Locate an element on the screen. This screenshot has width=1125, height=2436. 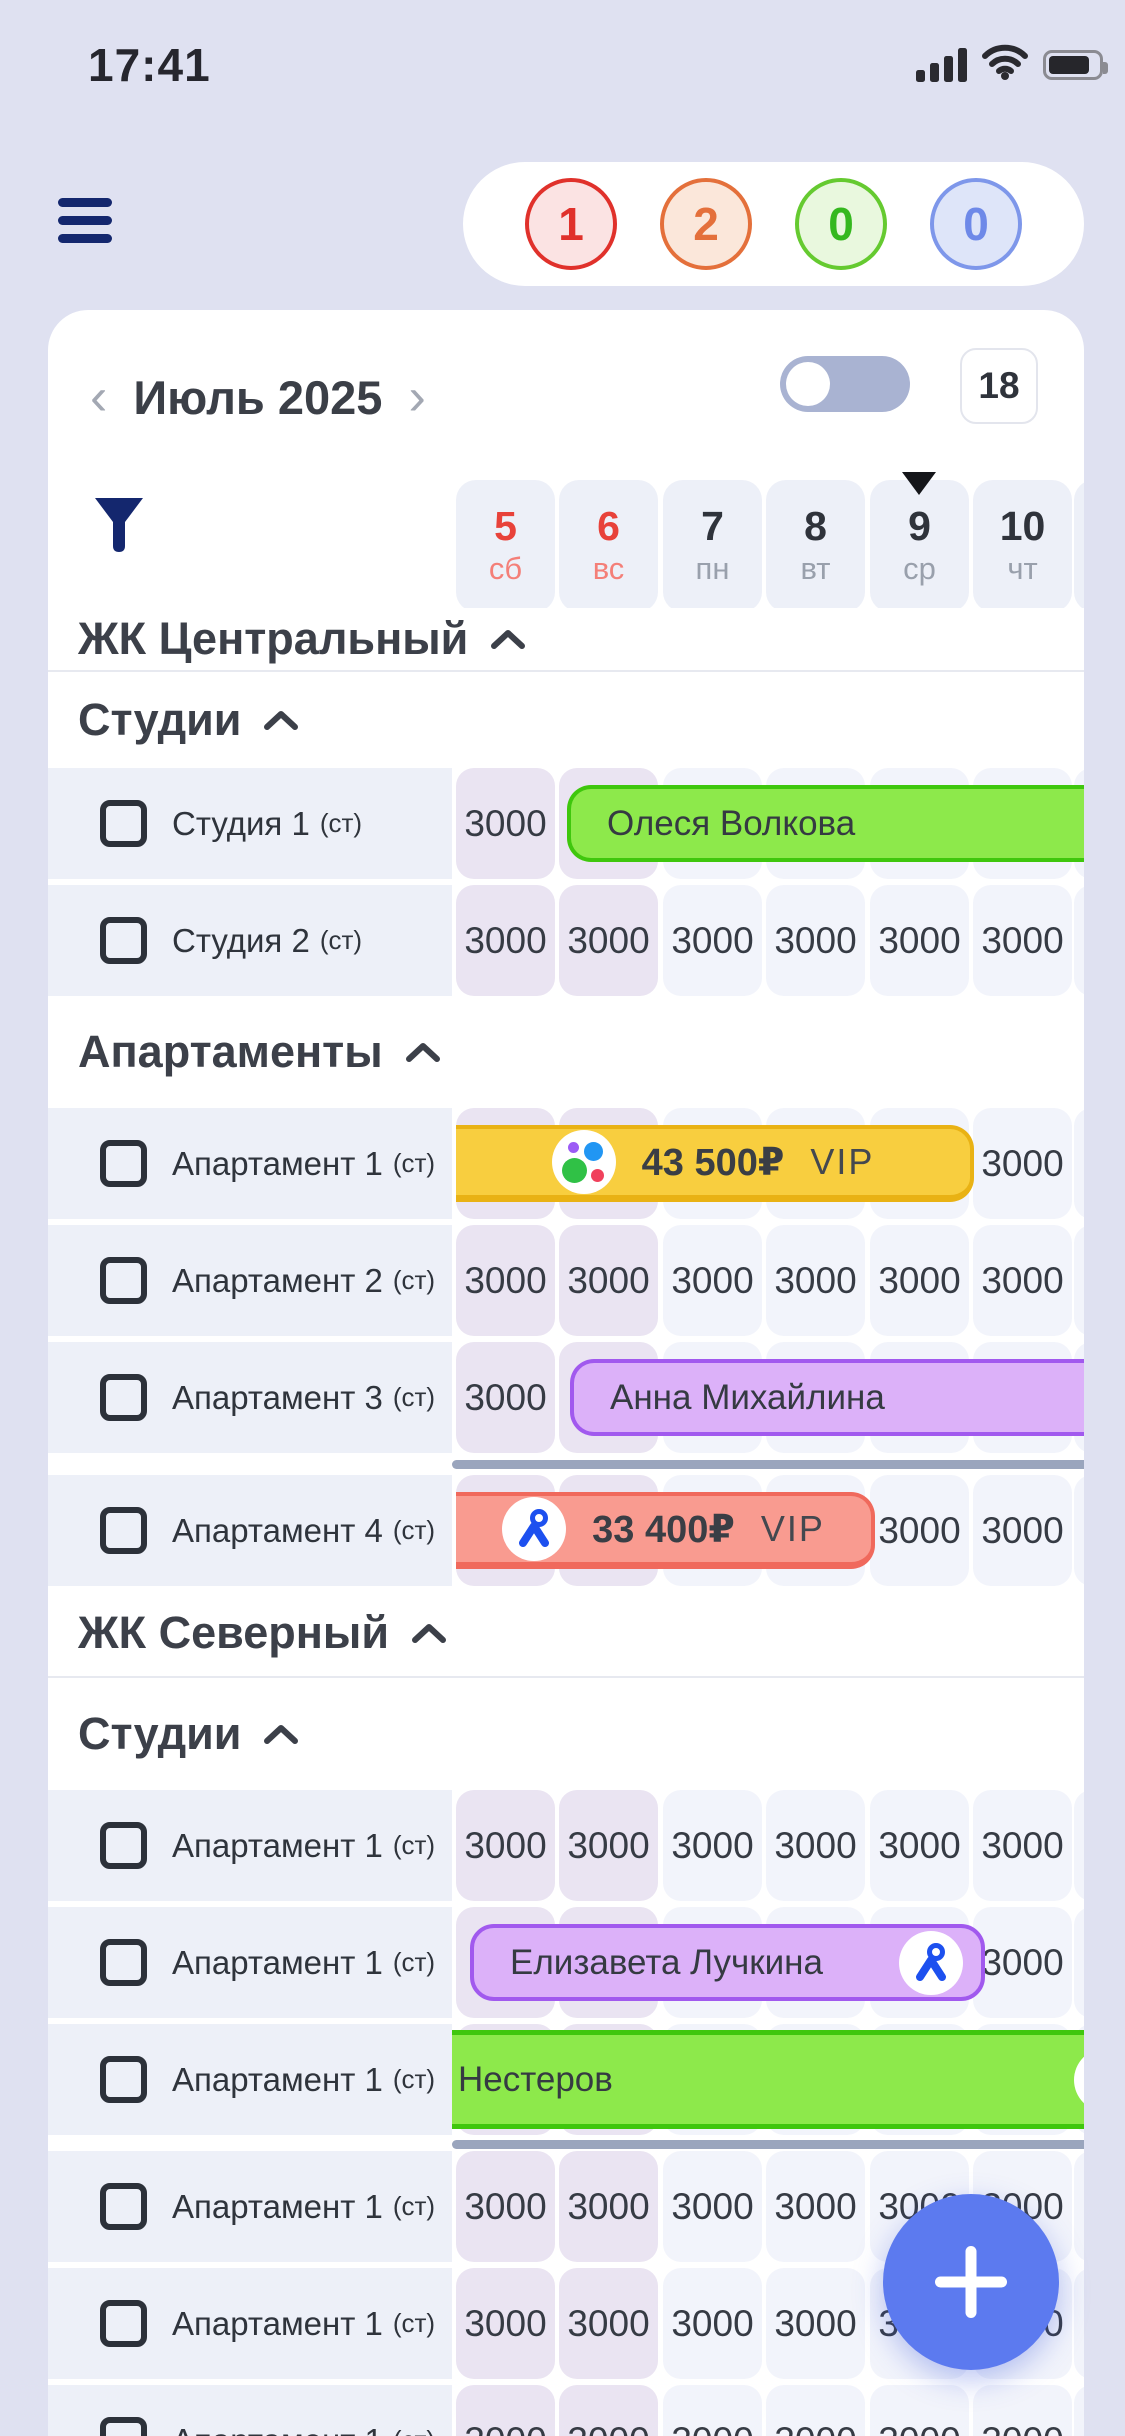
table-row: Апартамент 3 (ст) 3000 Анна Михайлина is located at coordinates (566, 1397).